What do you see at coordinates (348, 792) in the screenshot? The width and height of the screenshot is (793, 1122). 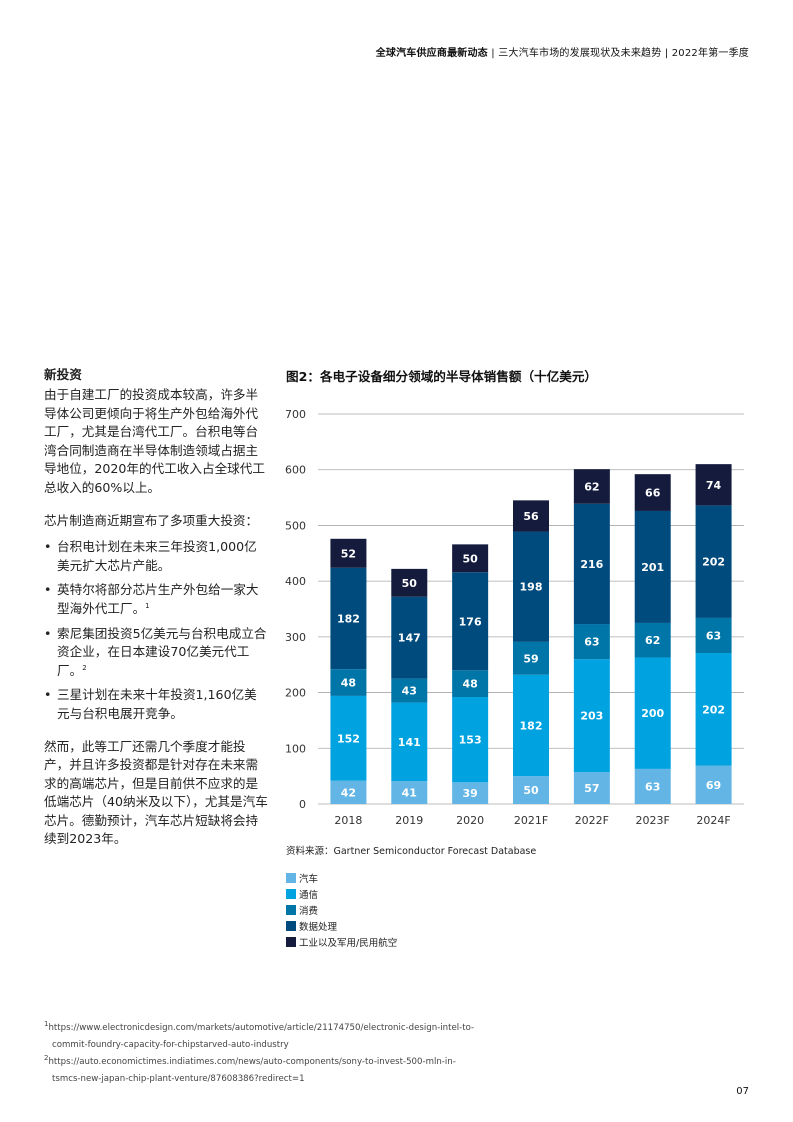 I see `bar-value-label: 42` at bounding box center [348, 792].